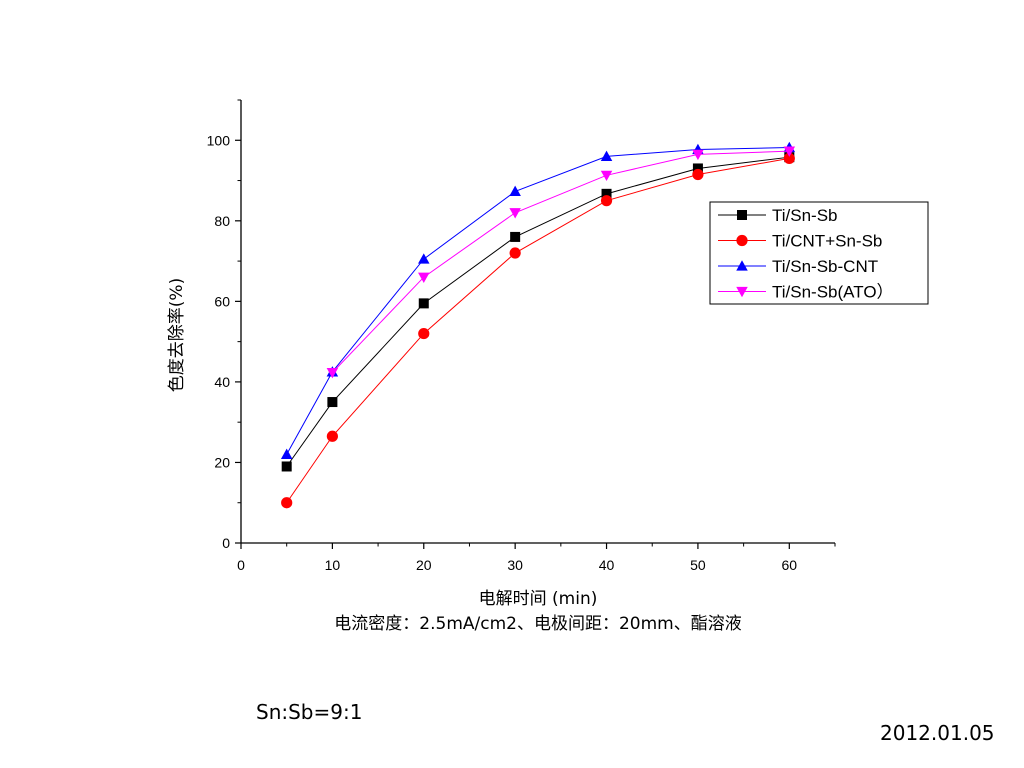 The image size is (1024, 768). Describe the element at coordinates (790, 565) in the screenshot. I see `x-tick-label: 60` at that location.